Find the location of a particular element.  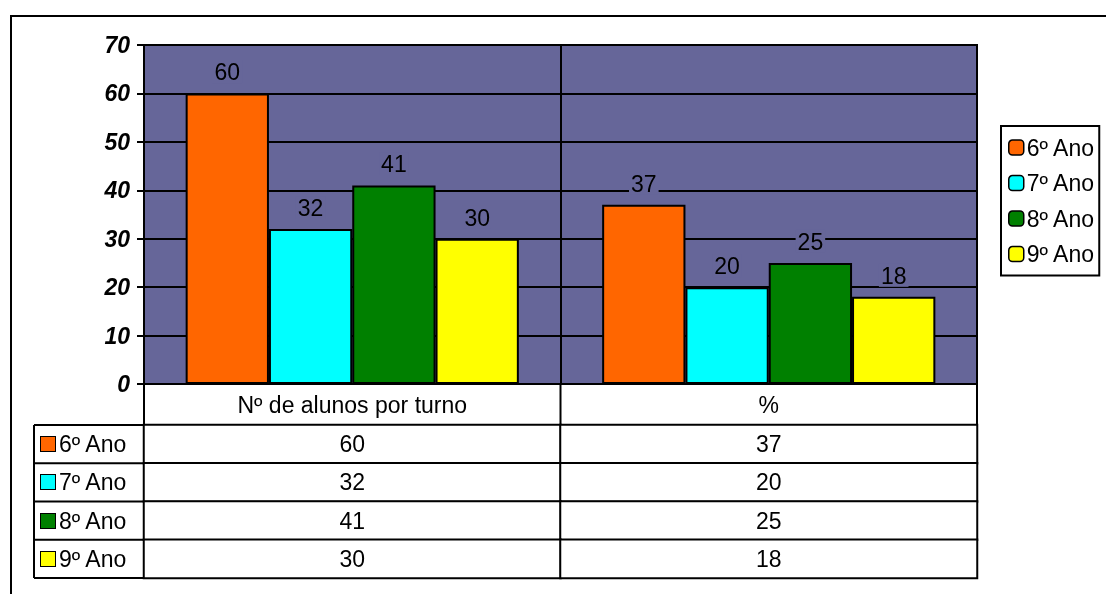

legend-label: 7º Ano is located at coordinates (1060, 183).